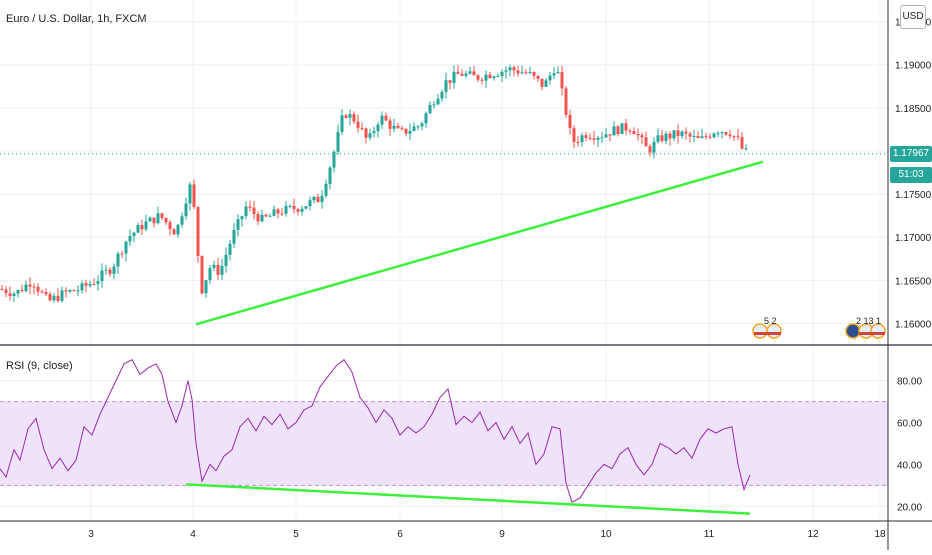  I want to click on rsi-title: RSI (9, close), so click(39, 366).